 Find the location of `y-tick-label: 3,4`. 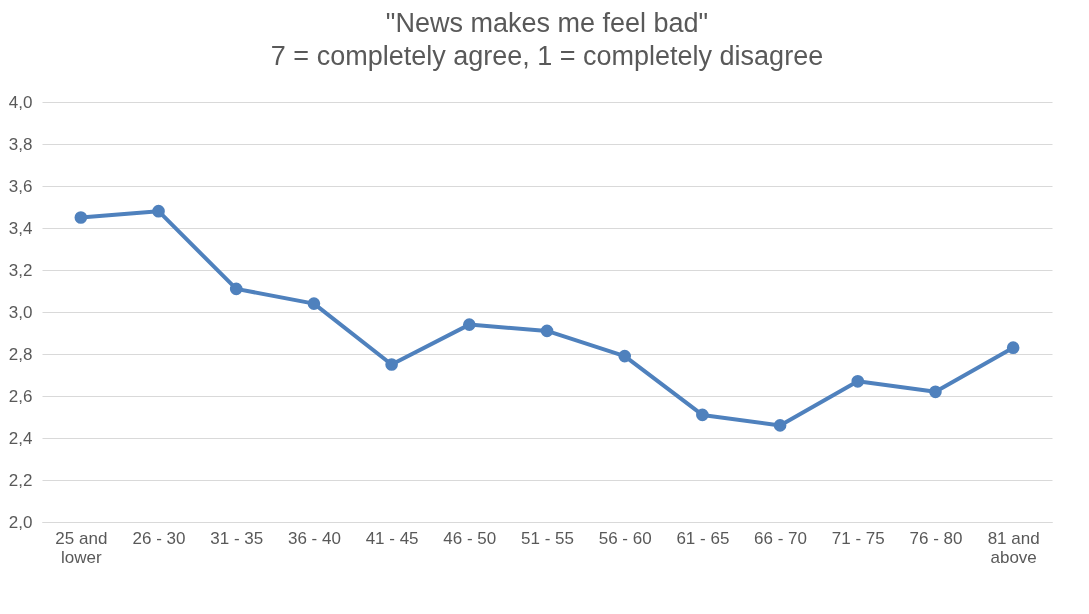

y-tick-label: 3,4 is located at coordinates (20, 228).